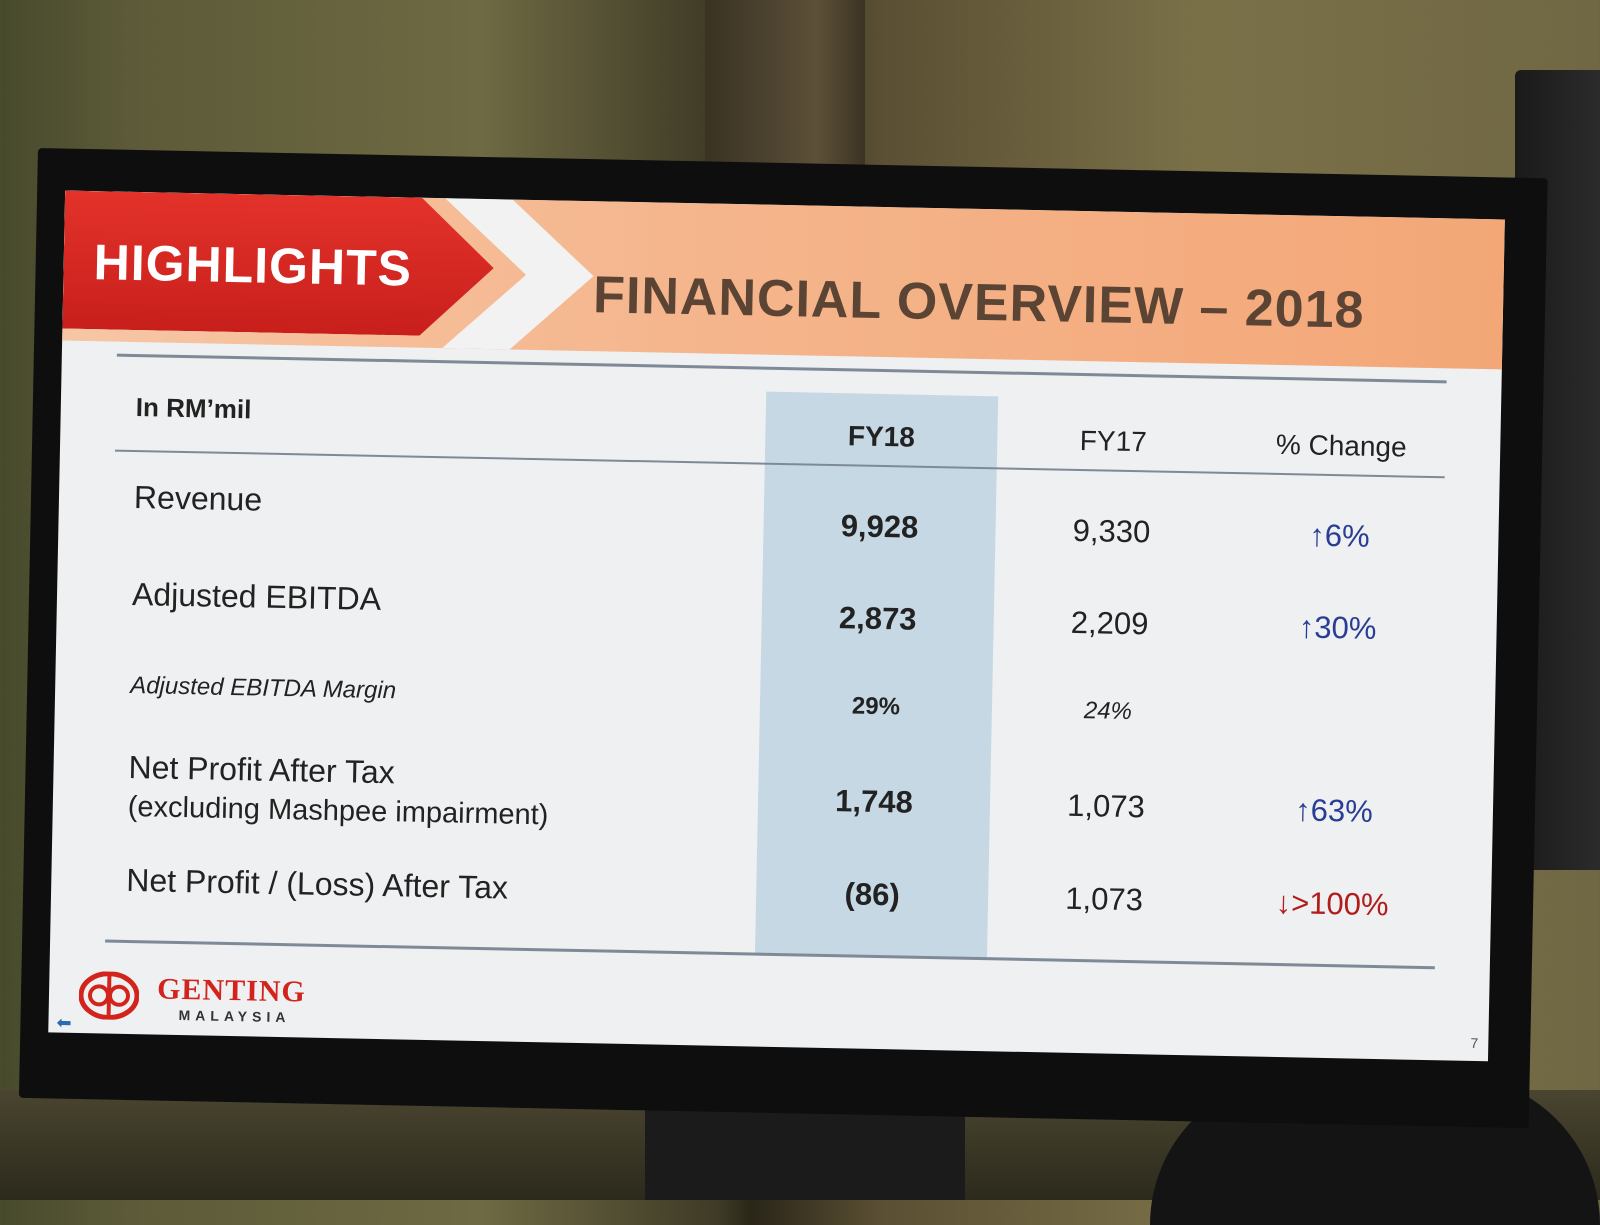 This screenshot has height=1225, width=1600. What do you see at coordinates (879, 526) in the screenshot?
I see `revenue-fy18: 9,928` at bounding box center [879, 526].